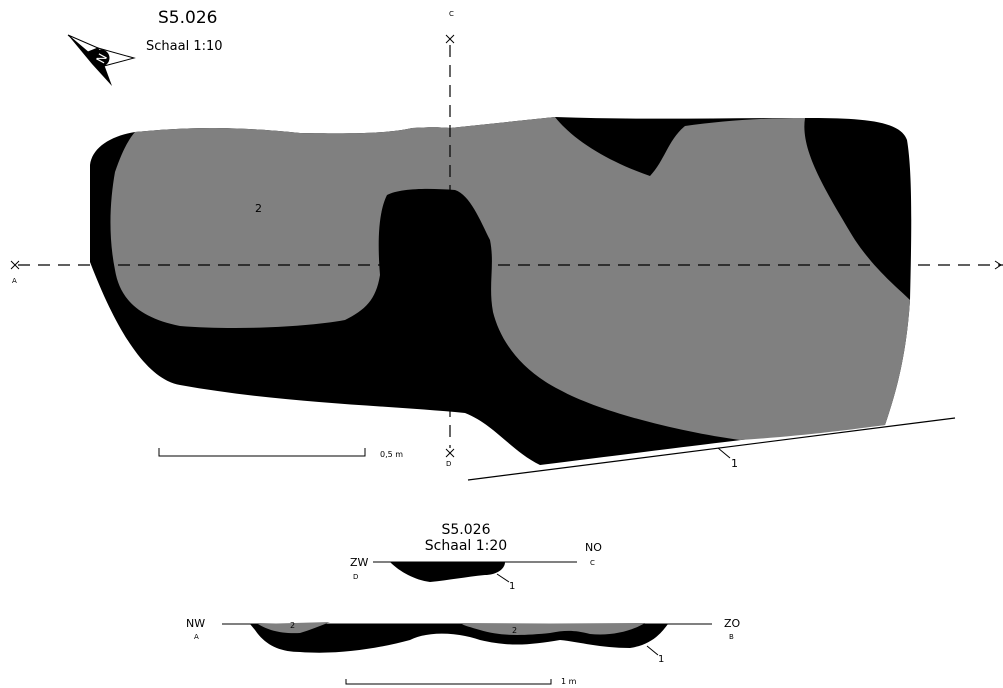 The width and height of the screenshot is (1003, 688). Describe the element at coordinates (451, 14) in the screenshot. I see `section-label-c: C` at that location.